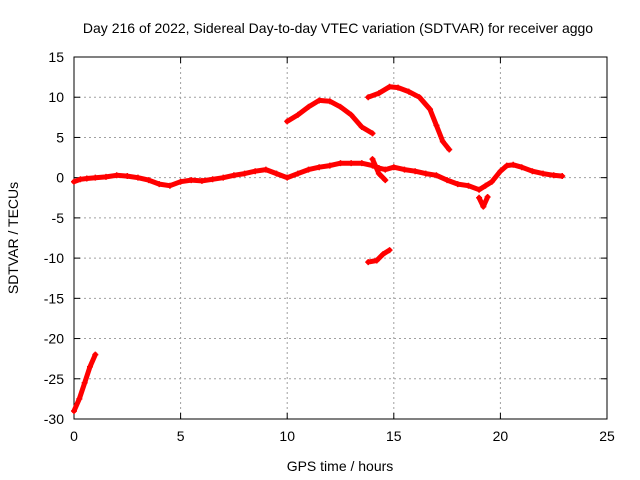 The height and width of the screenshot is (480, 640). I want to click on x-tick-label: 15, so click(394, 436).